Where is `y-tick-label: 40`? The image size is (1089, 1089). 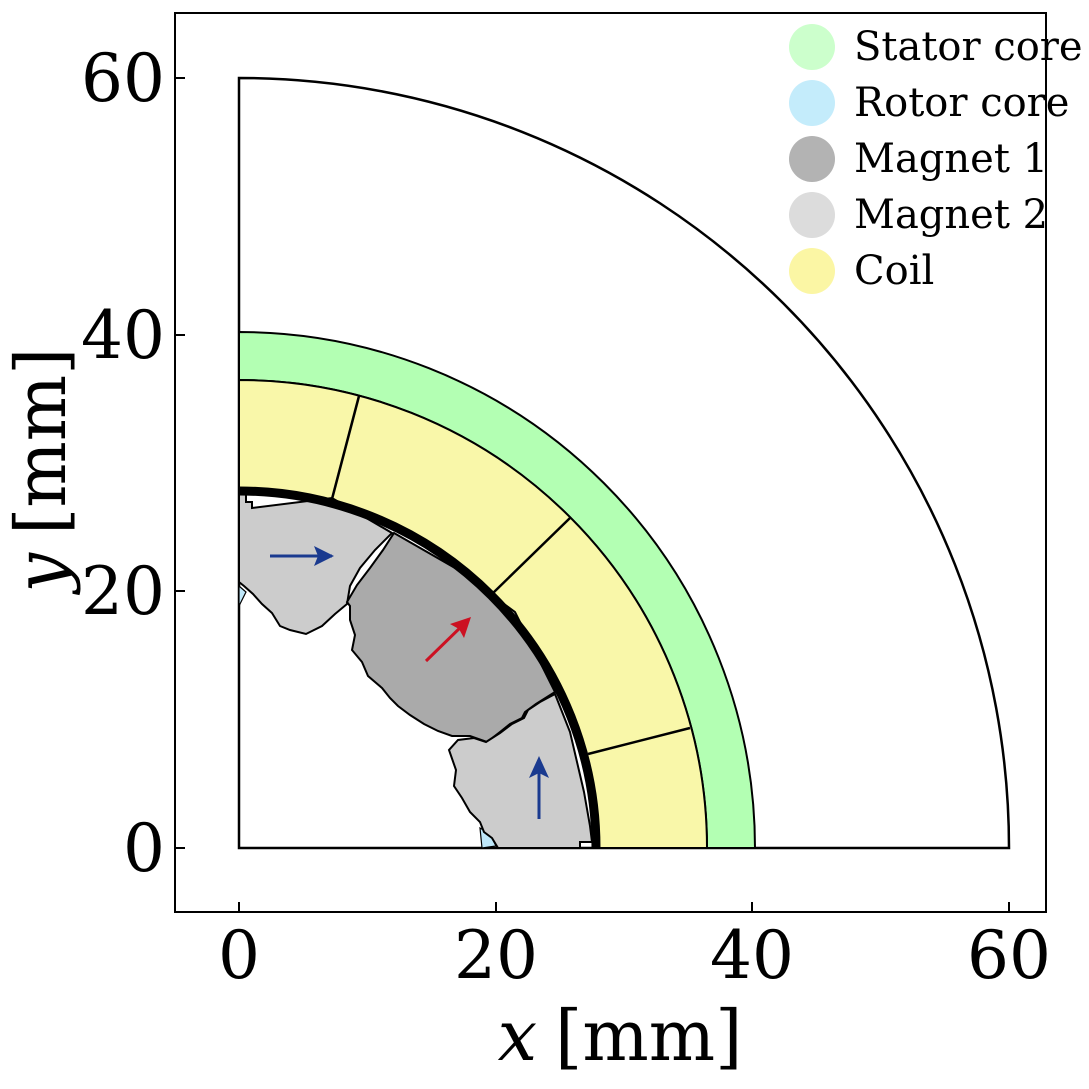
y-tick-label: 40 is located at coordinates (123, 335).